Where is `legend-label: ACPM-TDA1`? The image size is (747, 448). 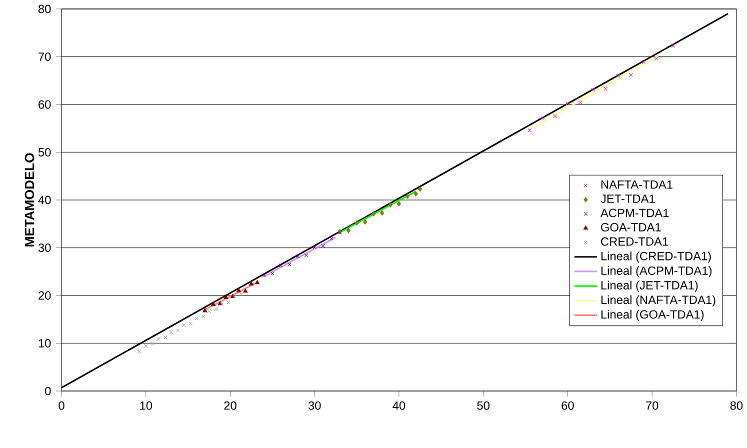 legend-label: ACPM-TDA1 is located at coordinates (634, 213).